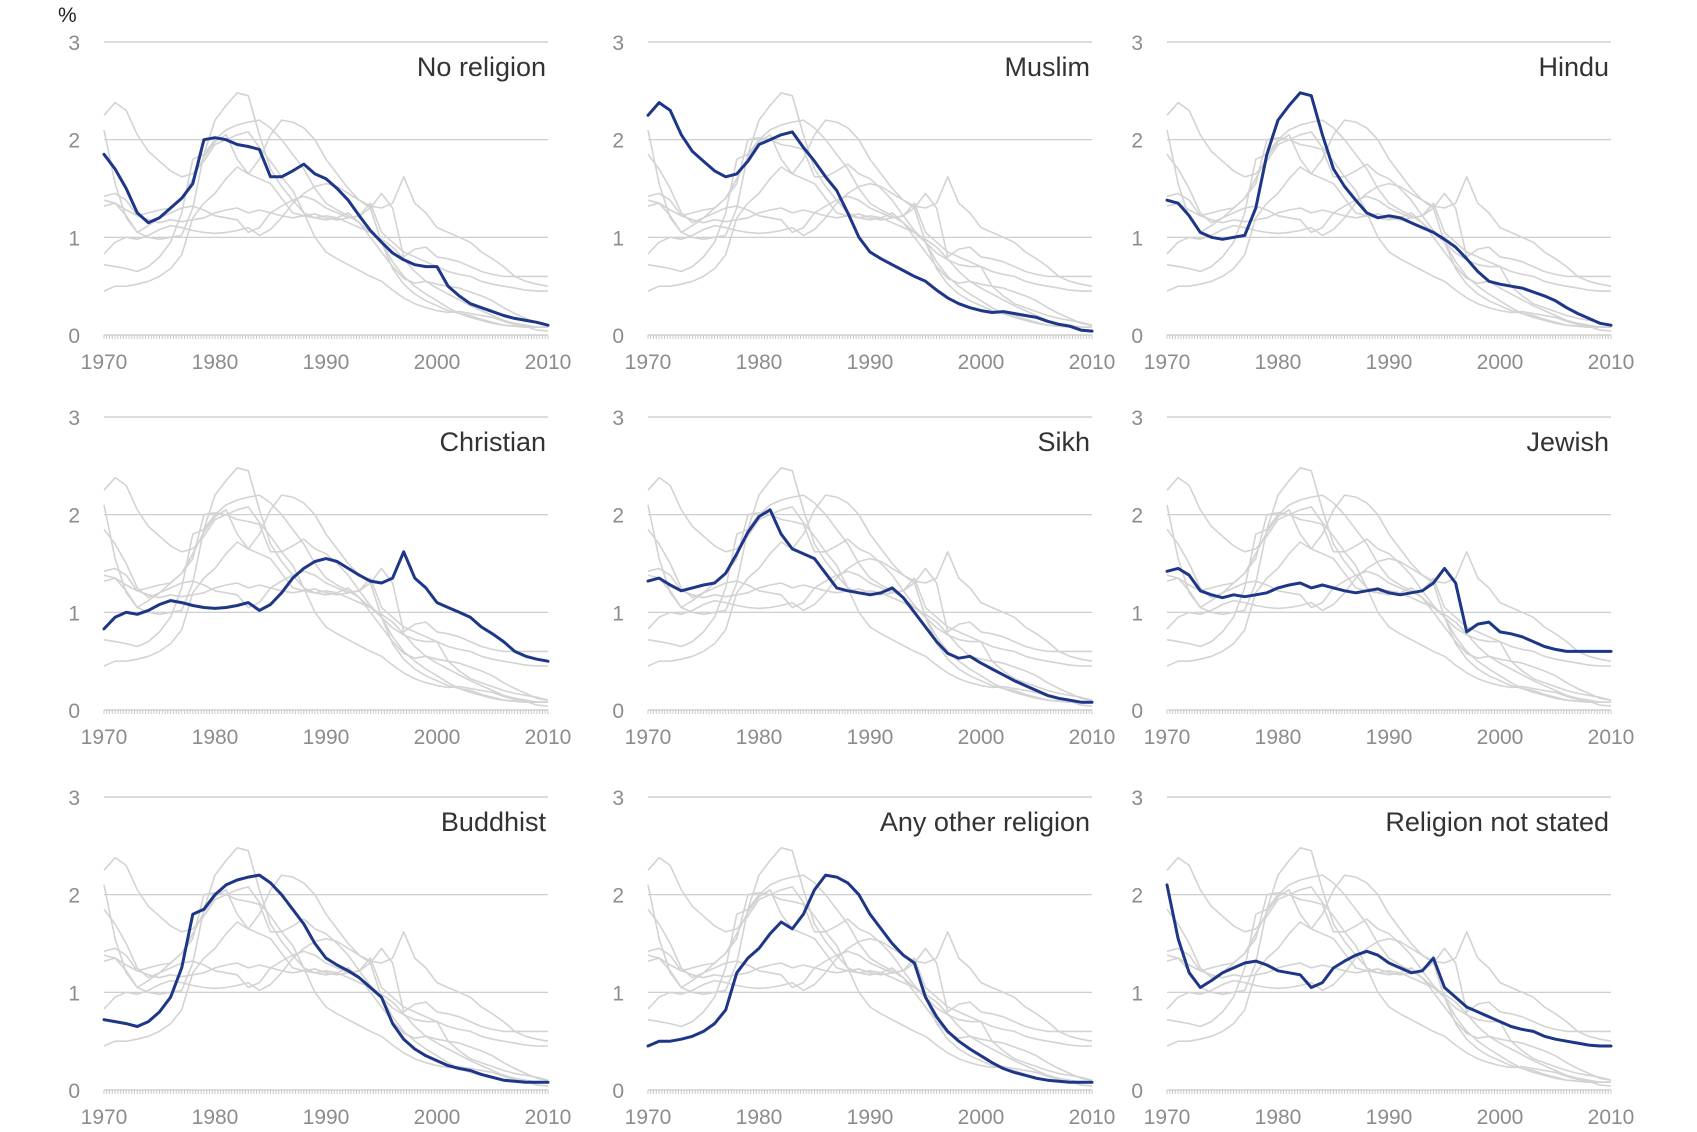 This screenshot has width=1697, height=1132. What do you see at coordinates (1048, 67) in the screenshot?
I see `panel-title: Muslim` at bounding box center [1048, 67].